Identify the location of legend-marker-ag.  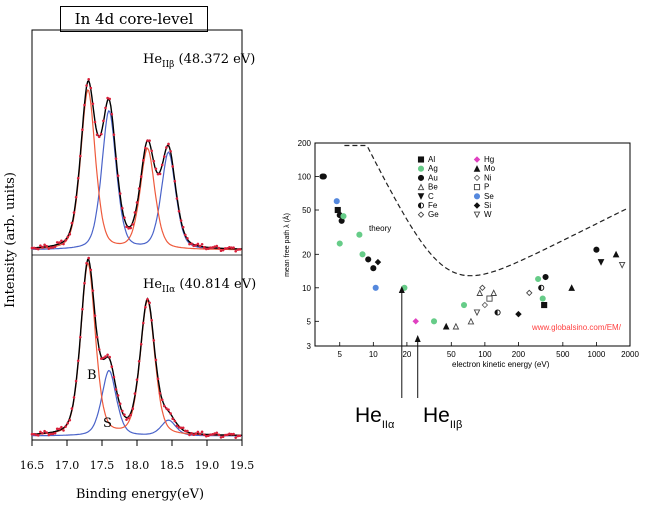
(421, 168).